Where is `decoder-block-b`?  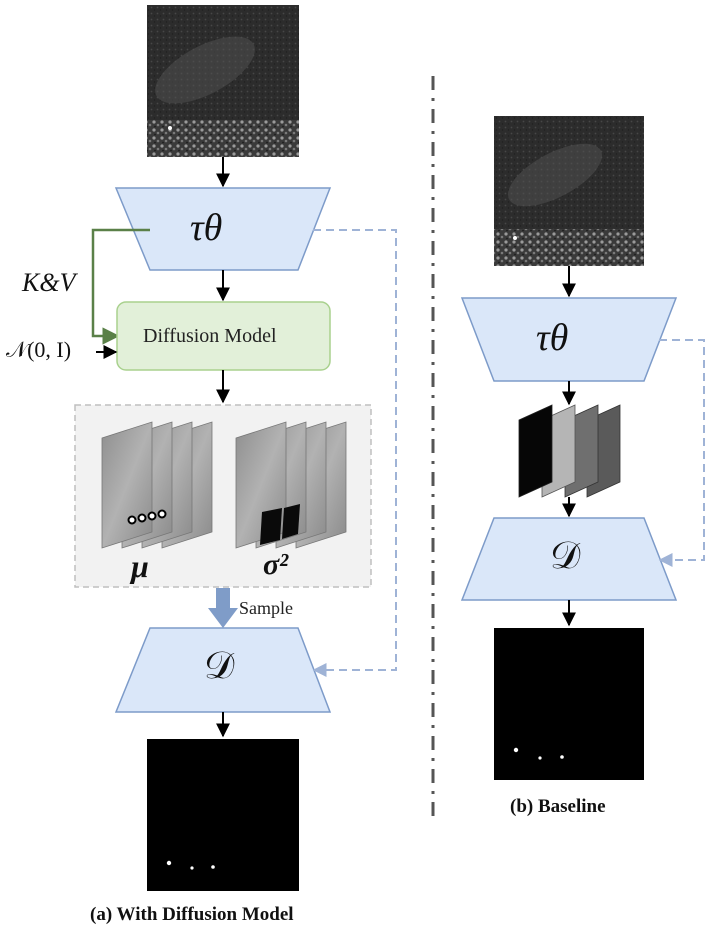 decoder-block-b is located at coordinates (569, 559).